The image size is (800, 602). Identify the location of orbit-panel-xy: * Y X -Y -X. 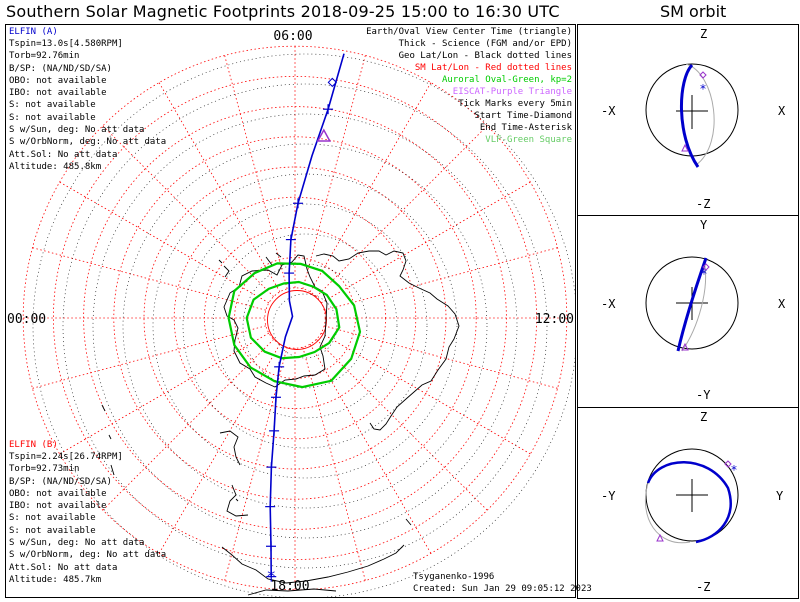
(688, 311).